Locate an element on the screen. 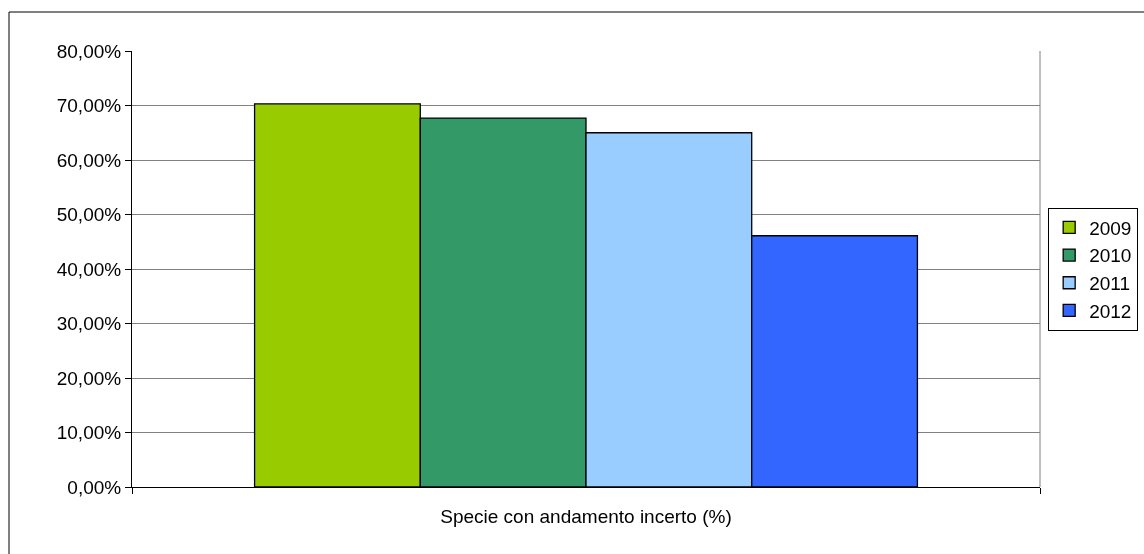 This screenshot has width=1144, height=554. y-tick-label: 10,00% is located at coordinates (89, 433).